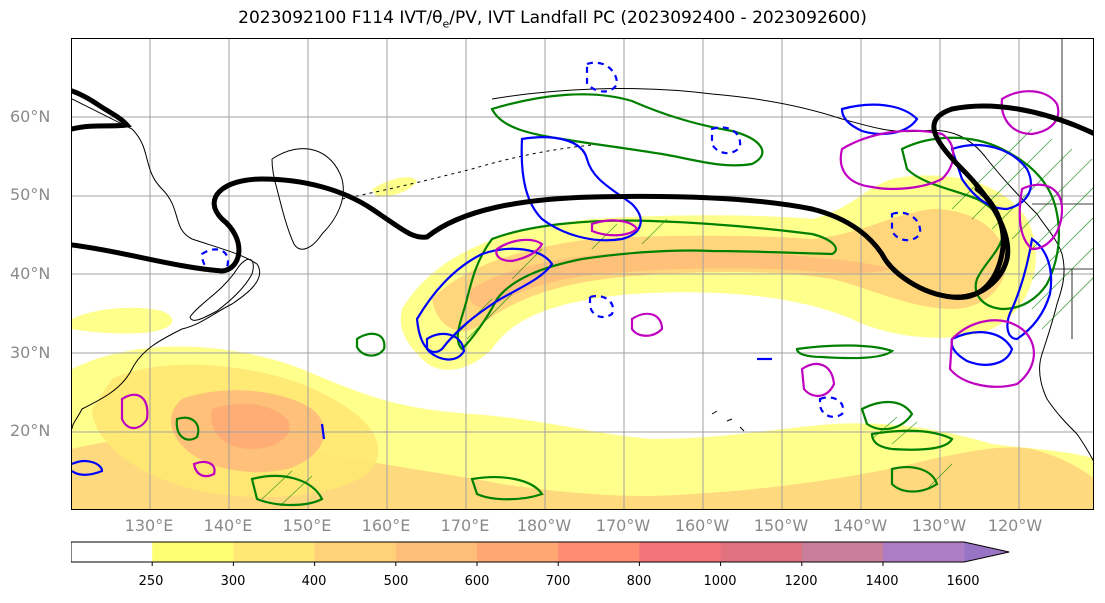 The width and height of the screenshot is (1105, 603). I want to click on pc-negative-japan, so click(215, 260).